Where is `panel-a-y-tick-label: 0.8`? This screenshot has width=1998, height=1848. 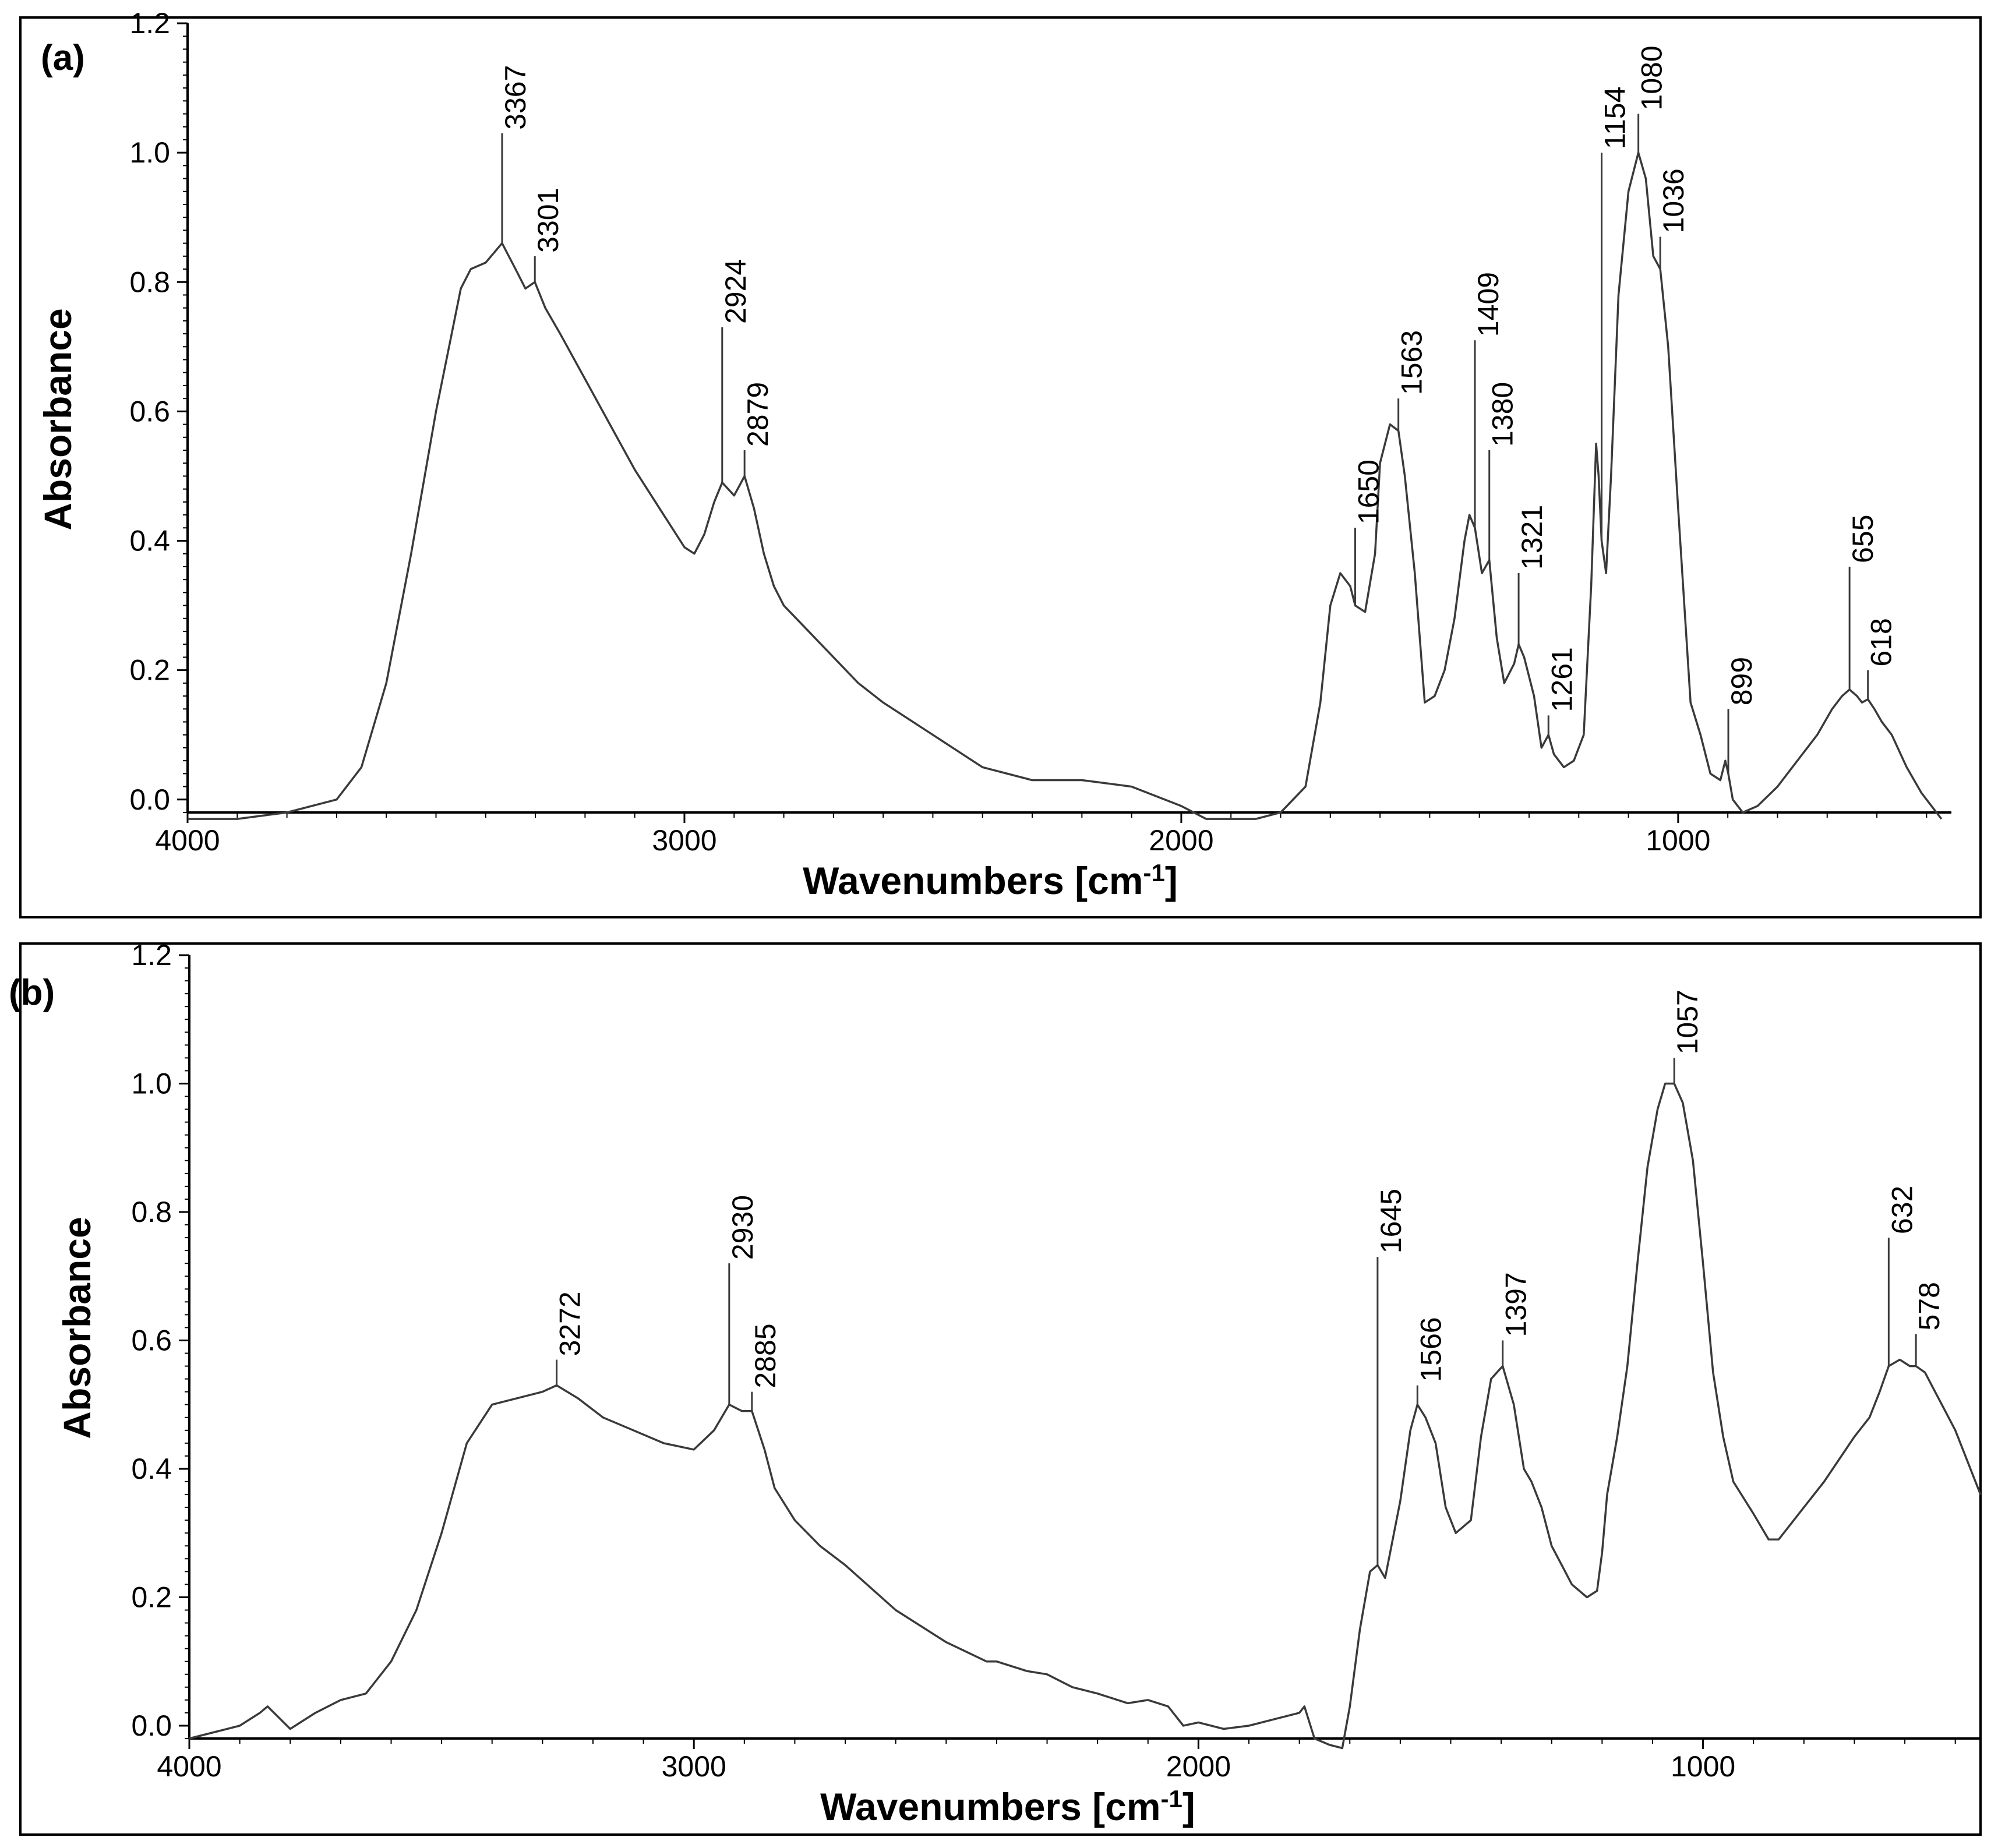
panel-a-y-tick-label: 0.8 is located at coordinates (149, 282).